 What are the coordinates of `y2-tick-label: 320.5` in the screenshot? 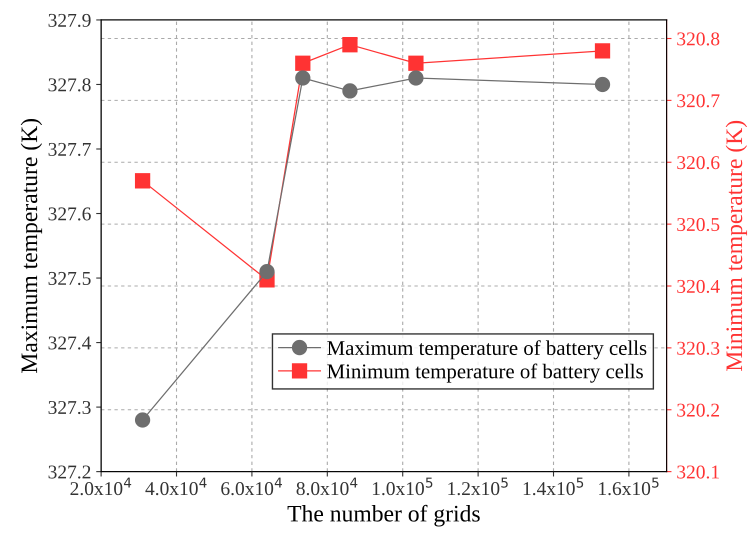 It's located at (698, 225).